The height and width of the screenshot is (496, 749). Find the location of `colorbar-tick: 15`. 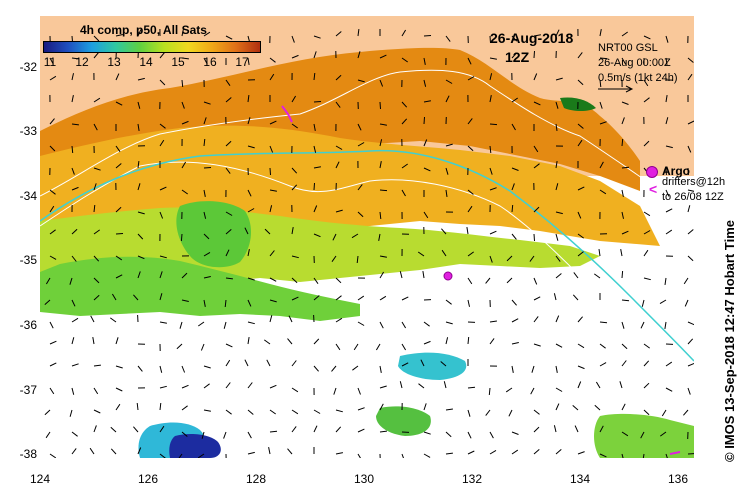

colorbar-tick: 15 is located at coordinates (178, 62).